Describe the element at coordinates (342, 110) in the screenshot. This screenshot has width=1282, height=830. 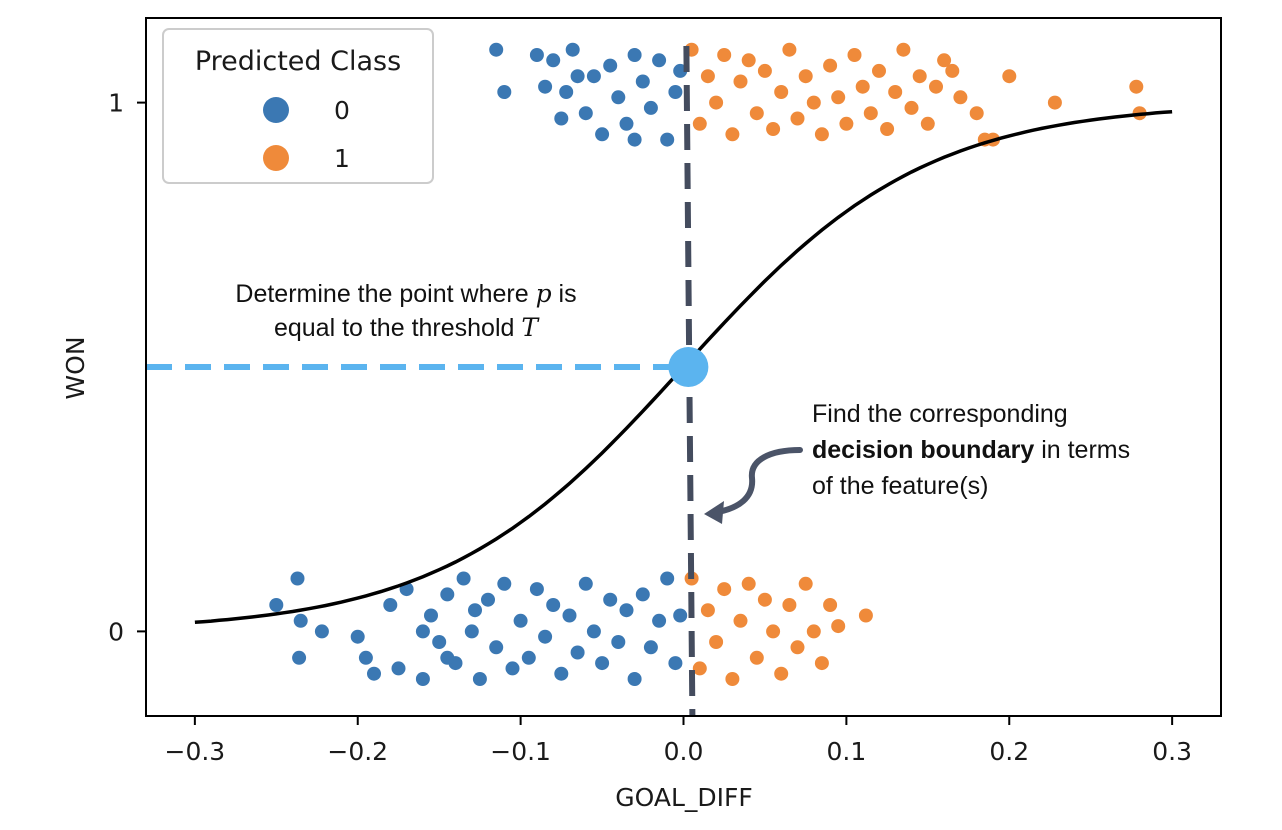
I see `legend-label-0: 0` at that location.